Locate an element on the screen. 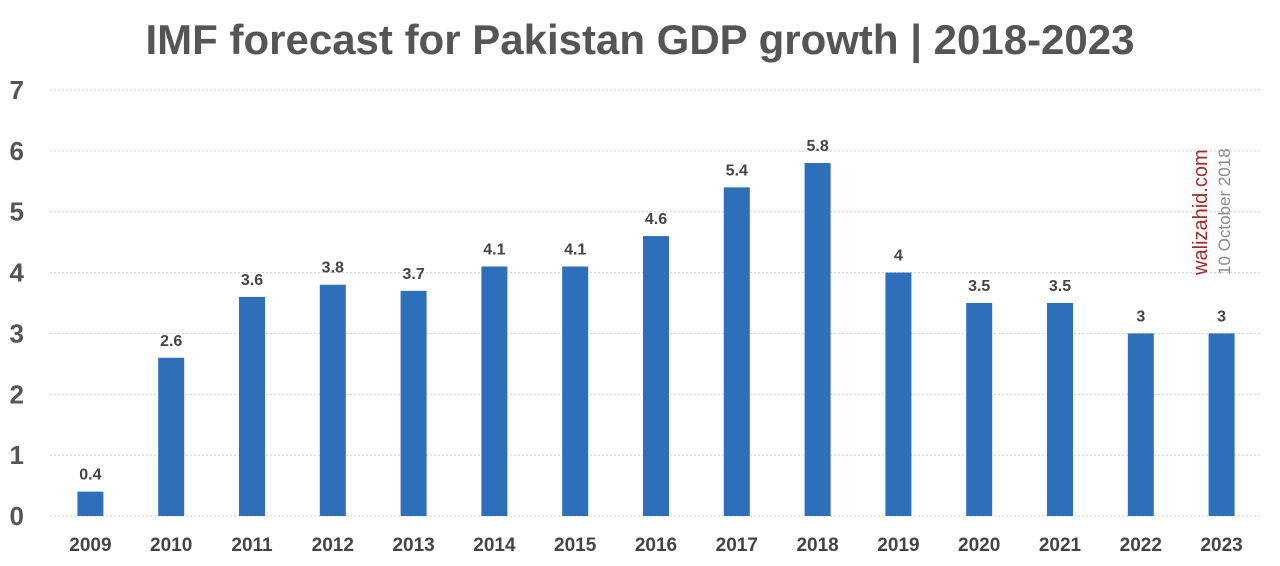 This screenshot has width=1280, height=566. x-tick-label: 2011 is located at coordinates (252, 545).